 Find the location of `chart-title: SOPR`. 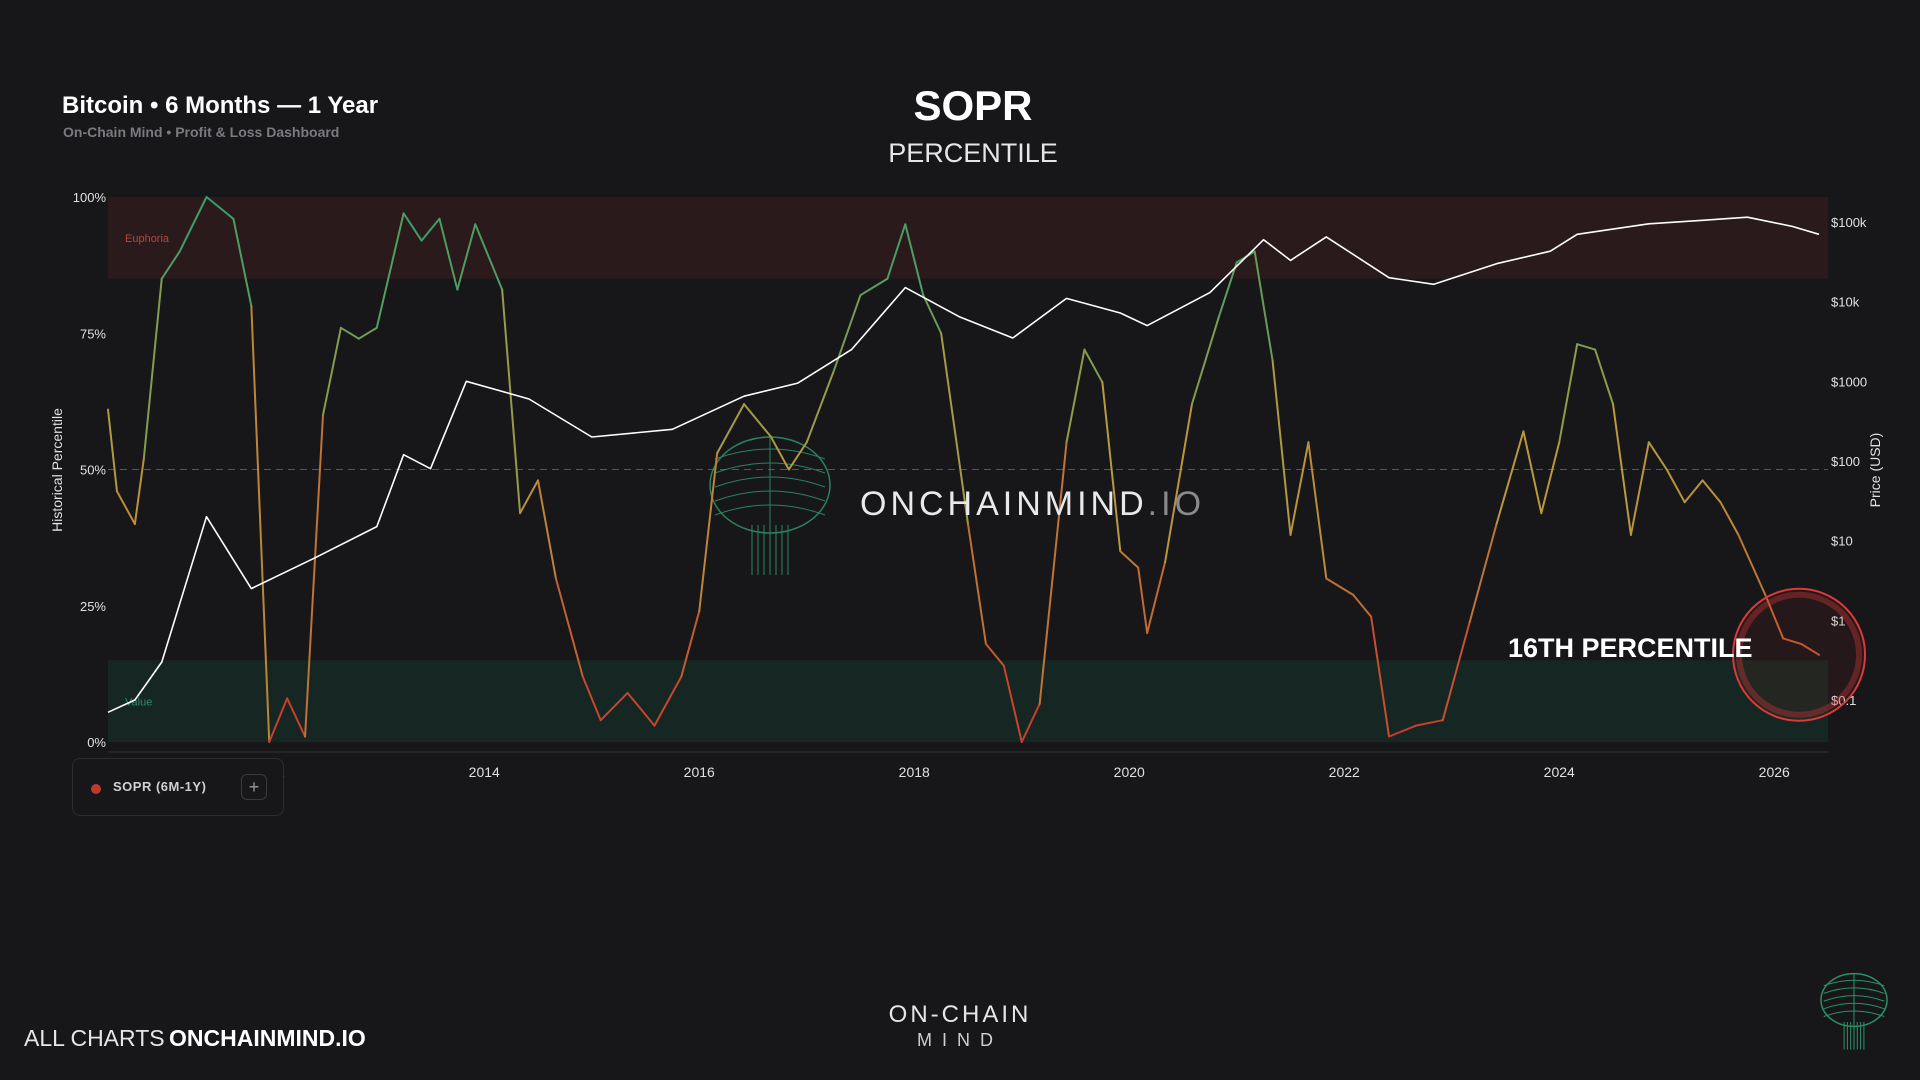

chart-title: SOPR is located at coordinates (973, 105).